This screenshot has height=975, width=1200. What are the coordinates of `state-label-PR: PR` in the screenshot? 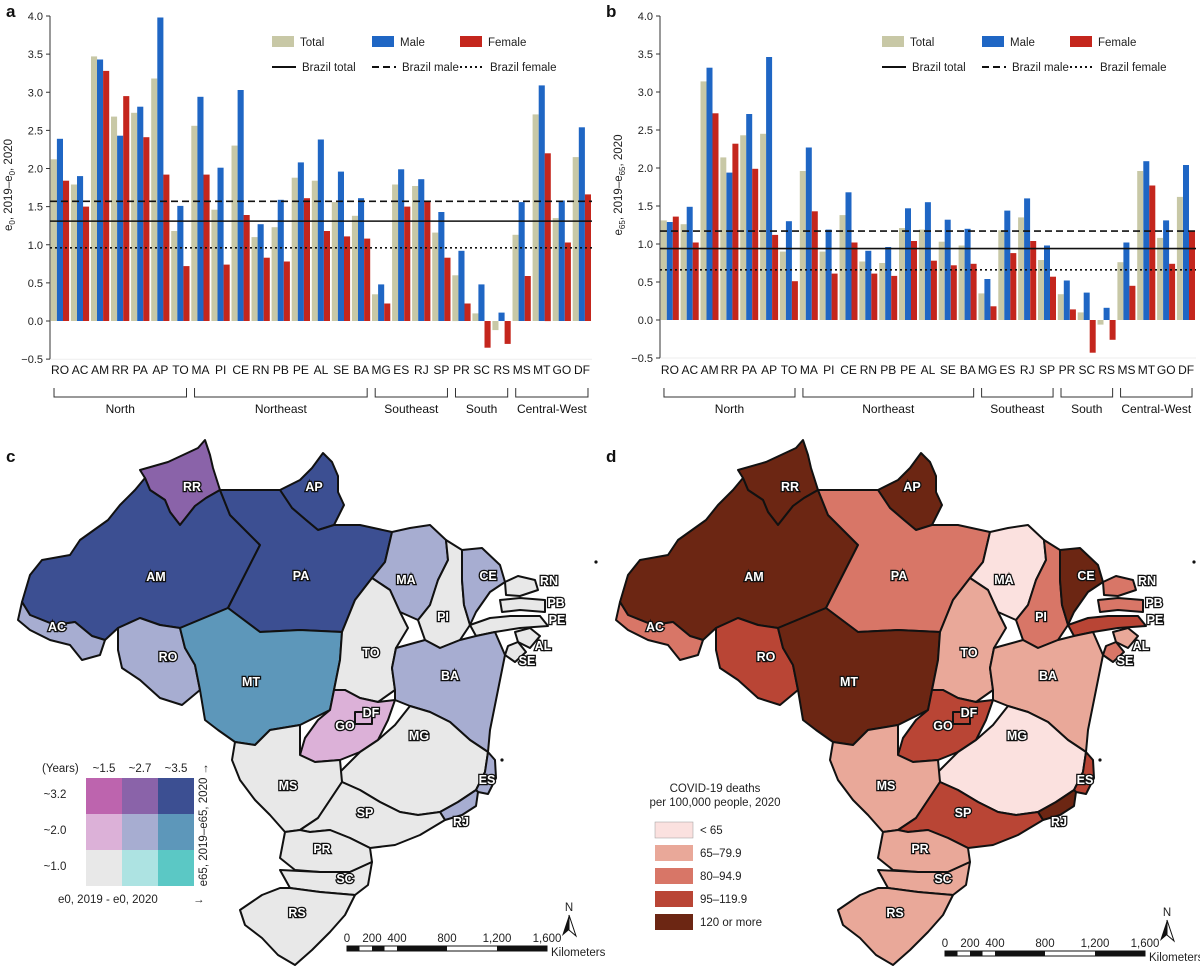 It's located at (919, 849).